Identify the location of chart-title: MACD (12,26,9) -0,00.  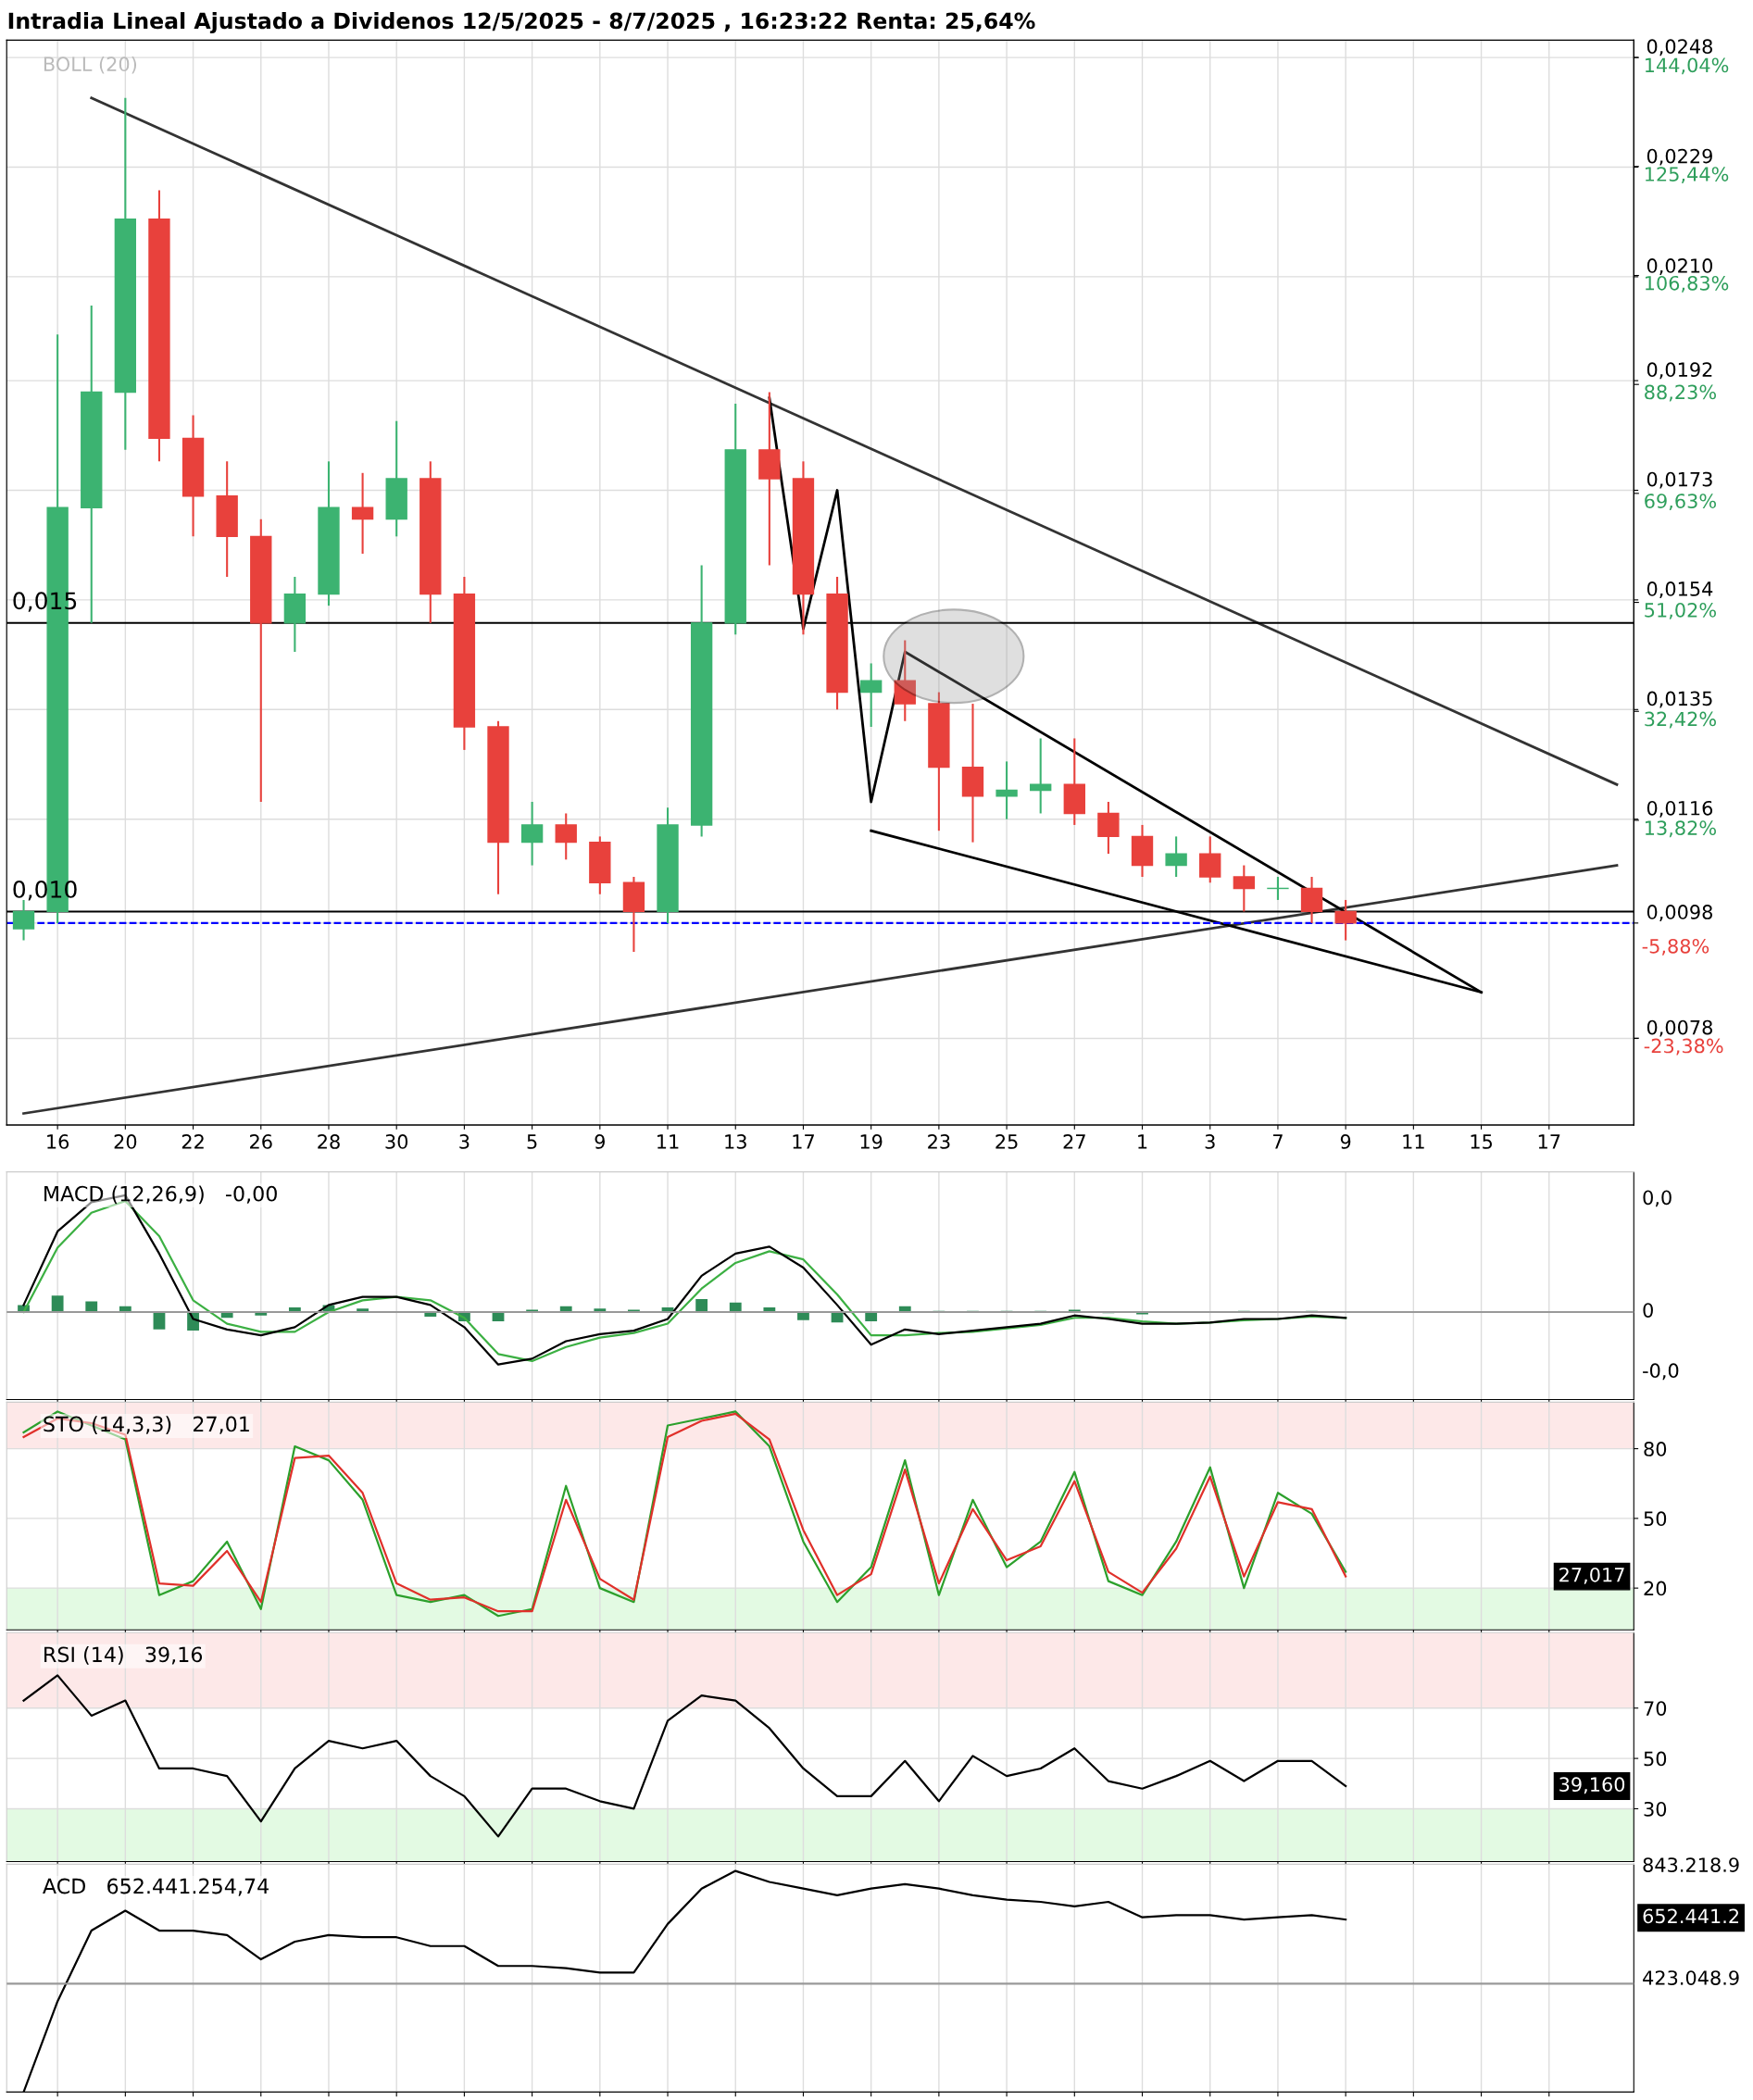
(160, 1195).